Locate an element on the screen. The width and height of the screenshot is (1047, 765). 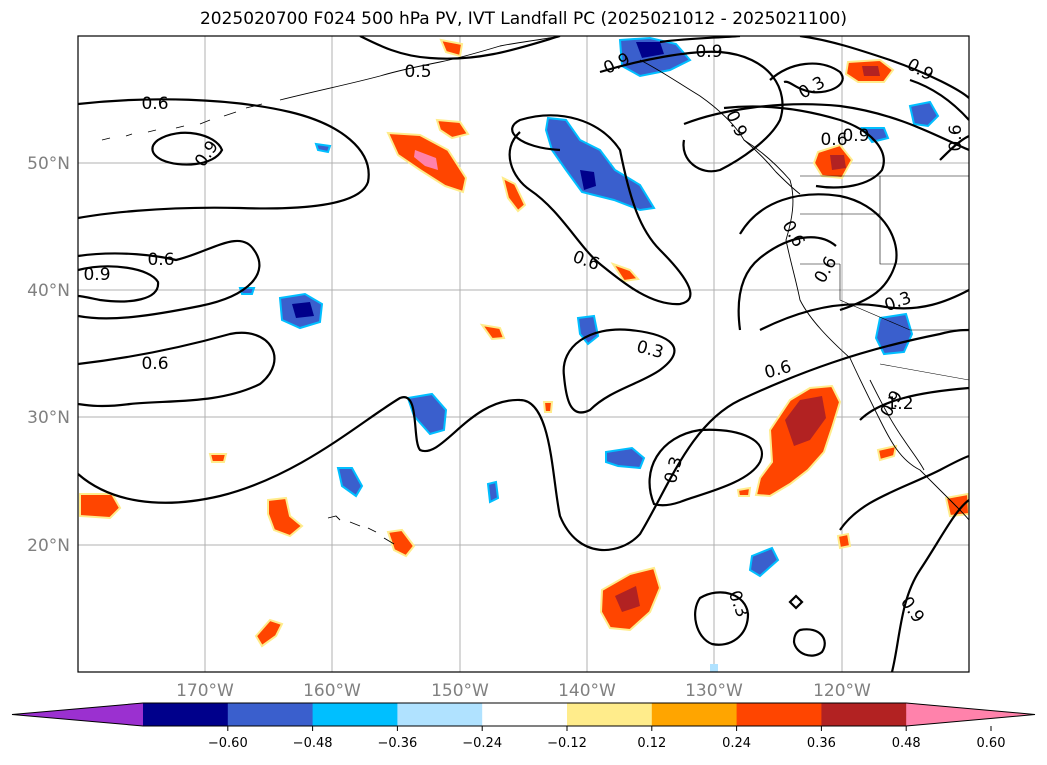
contour-label: 0.5 is located at coordinates (417, 72).